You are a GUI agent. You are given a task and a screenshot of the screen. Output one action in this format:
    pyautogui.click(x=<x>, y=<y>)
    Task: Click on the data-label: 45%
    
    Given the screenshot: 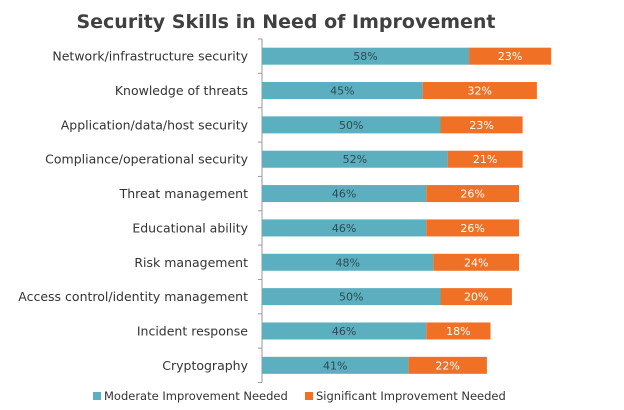 What is the action you would take?
    pyautogui.click(x=342, y=91)
    